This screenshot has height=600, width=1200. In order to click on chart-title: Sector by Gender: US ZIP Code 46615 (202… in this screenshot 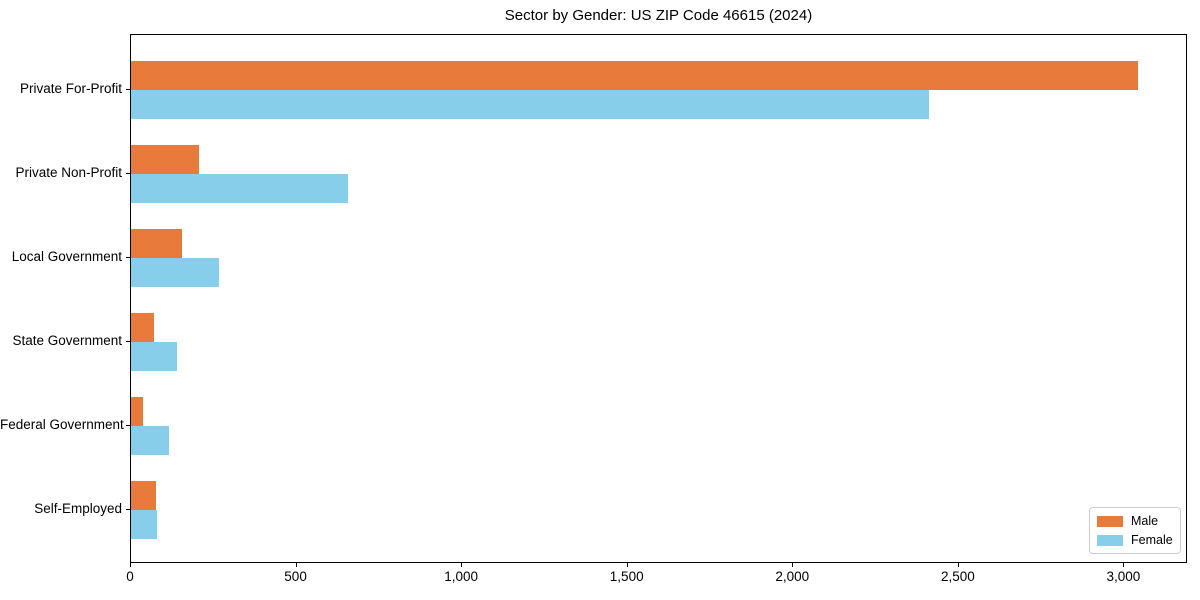, I will do `click(658, 15)`.